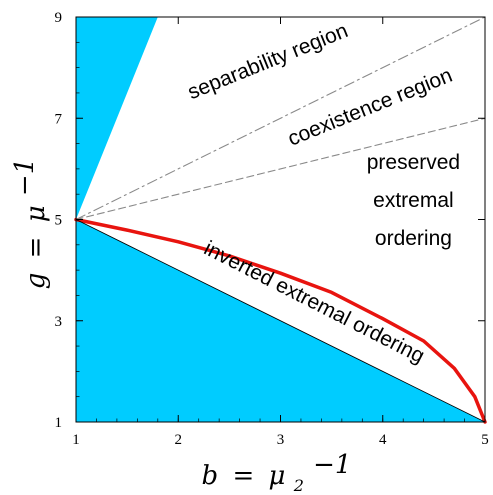 This screenshot has height=495, width=493. I want to click on y-tick-label: 3, so click(59, 322).